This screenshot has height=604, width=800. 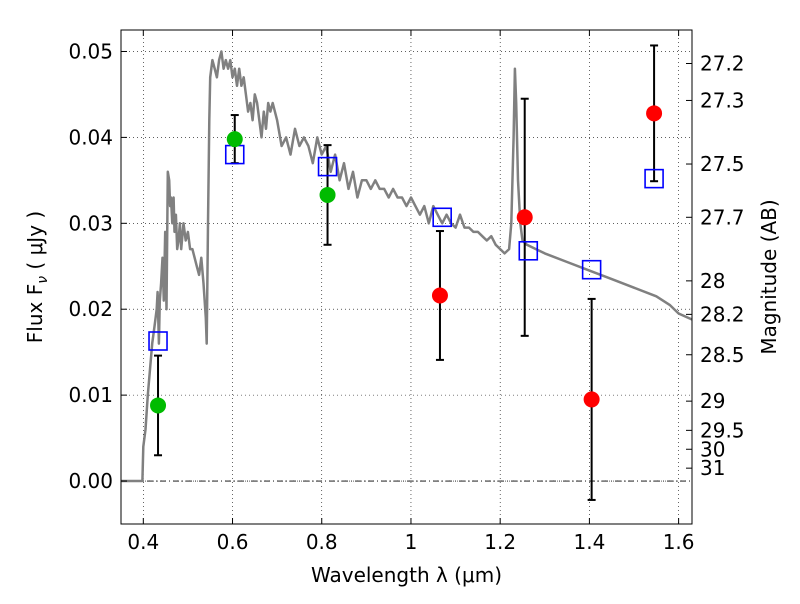 What do you see at coordinates (43, 280) in the screenshot?
I see `y-axis-label-sub: ν` at bounding box center [43, 280].